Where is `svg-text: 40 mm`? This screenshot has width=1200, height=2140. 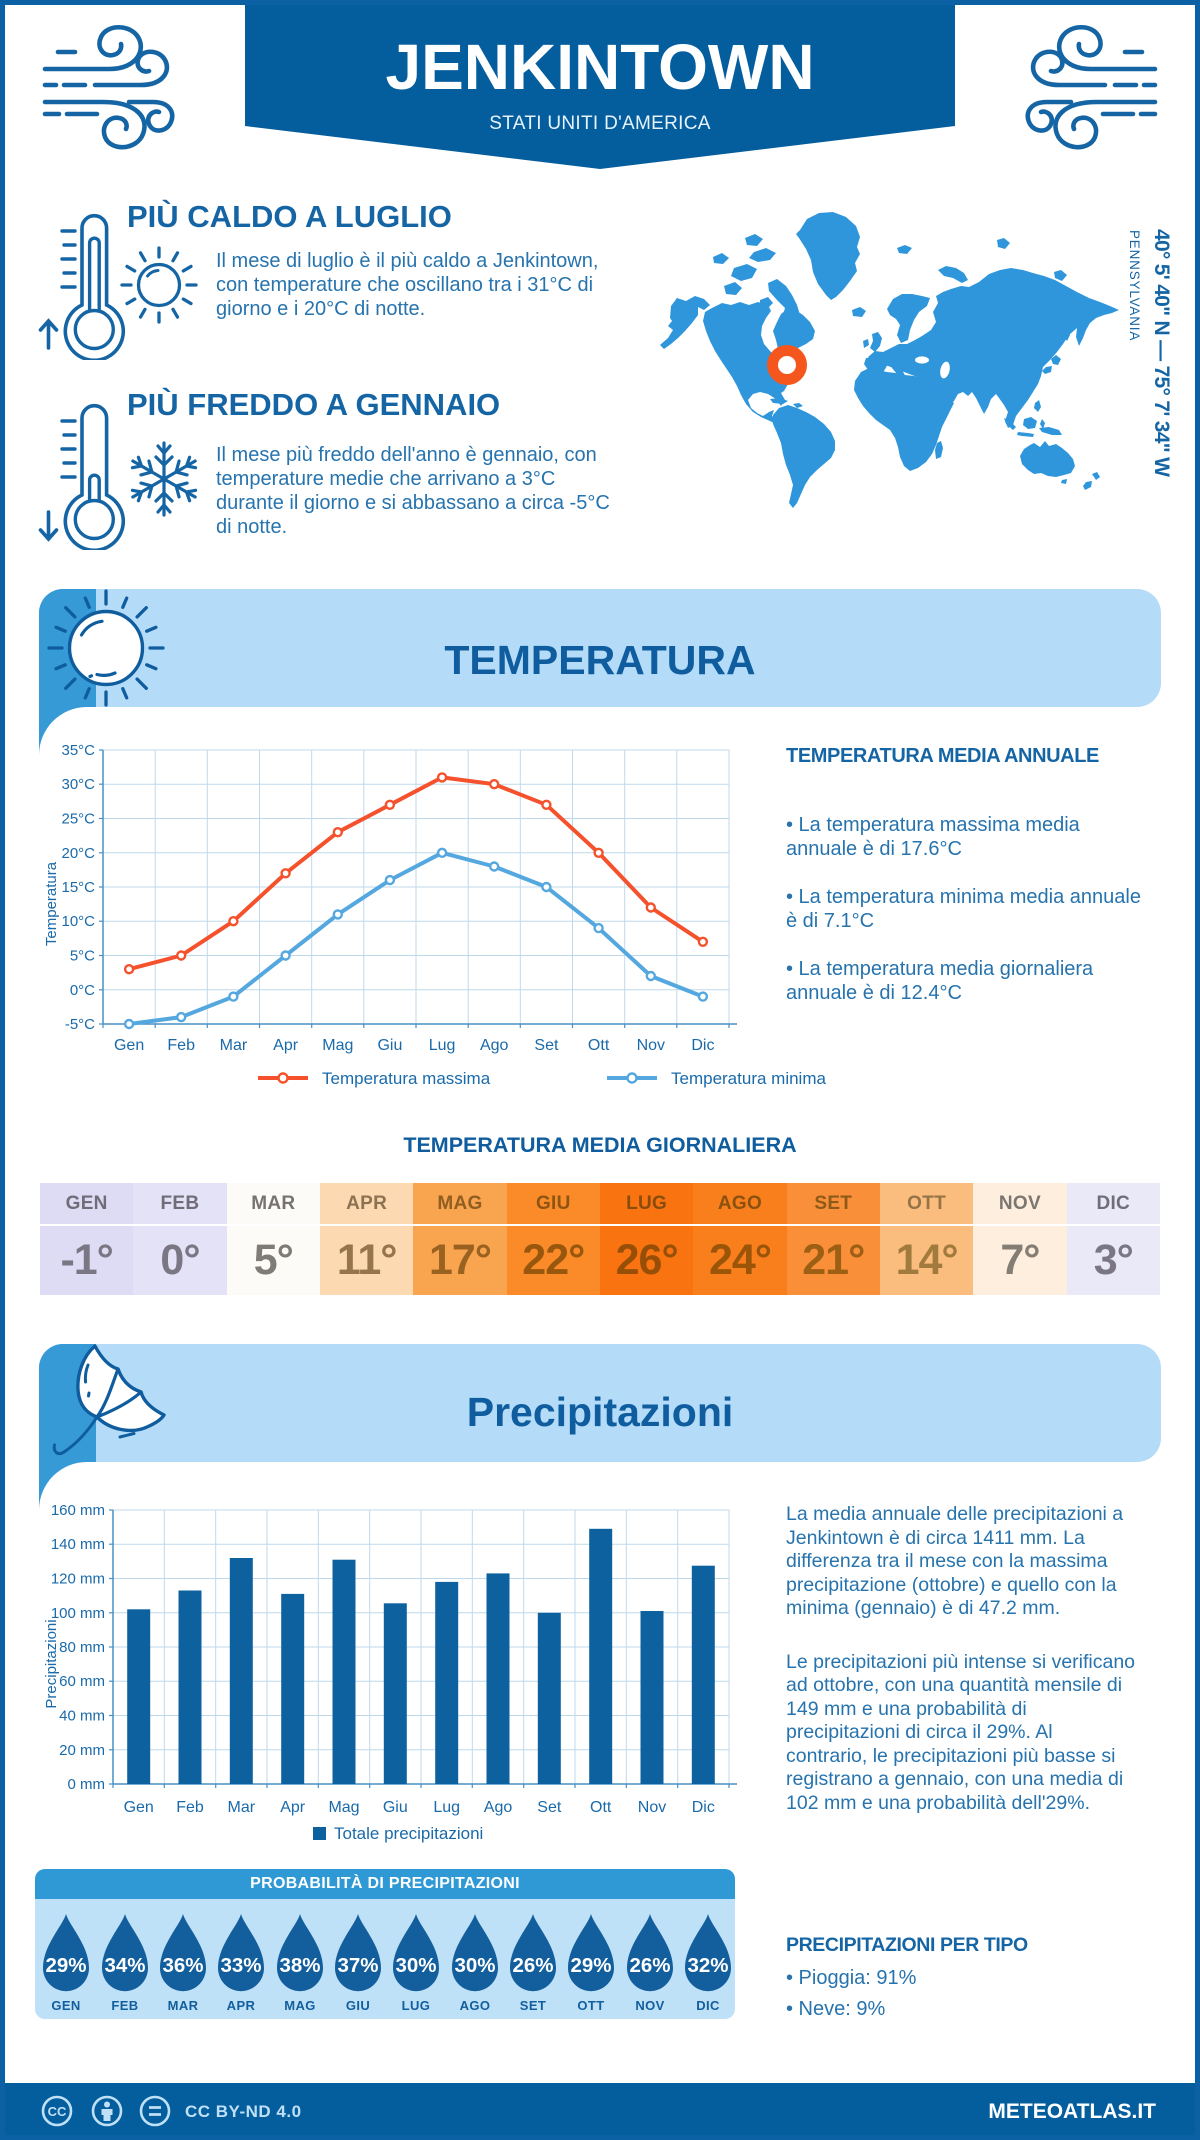 svg-text: 40 mm is located at coordinates (82, 1716).